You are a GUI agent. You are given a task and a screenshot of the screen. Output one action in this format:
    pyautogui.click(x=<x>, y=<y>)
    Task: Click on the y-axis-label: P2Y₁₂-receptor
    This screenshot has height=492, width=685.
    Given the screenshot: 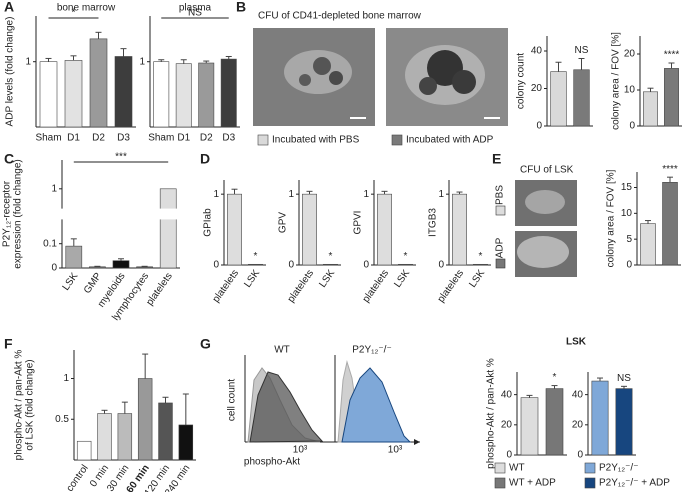 What is the action you would take?
    pyautogui.click(x=7, y=213)
    